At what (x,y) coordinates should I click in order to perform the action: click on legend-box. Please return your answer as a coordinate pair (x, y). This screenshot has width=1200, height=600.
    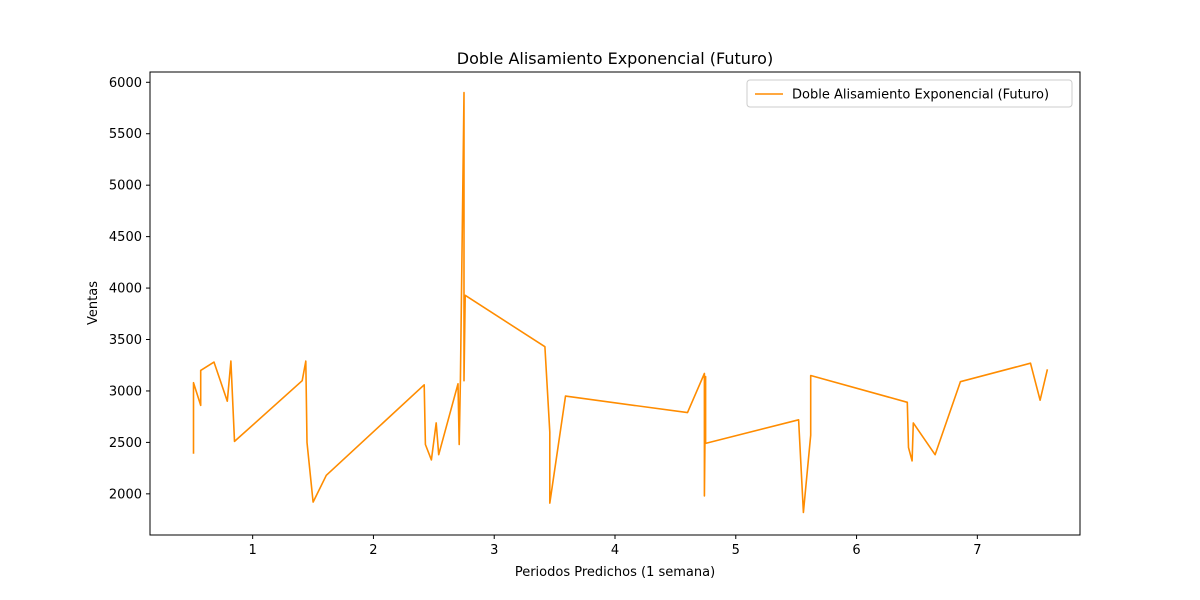
    Looking at the image, I should click on (909, 93).